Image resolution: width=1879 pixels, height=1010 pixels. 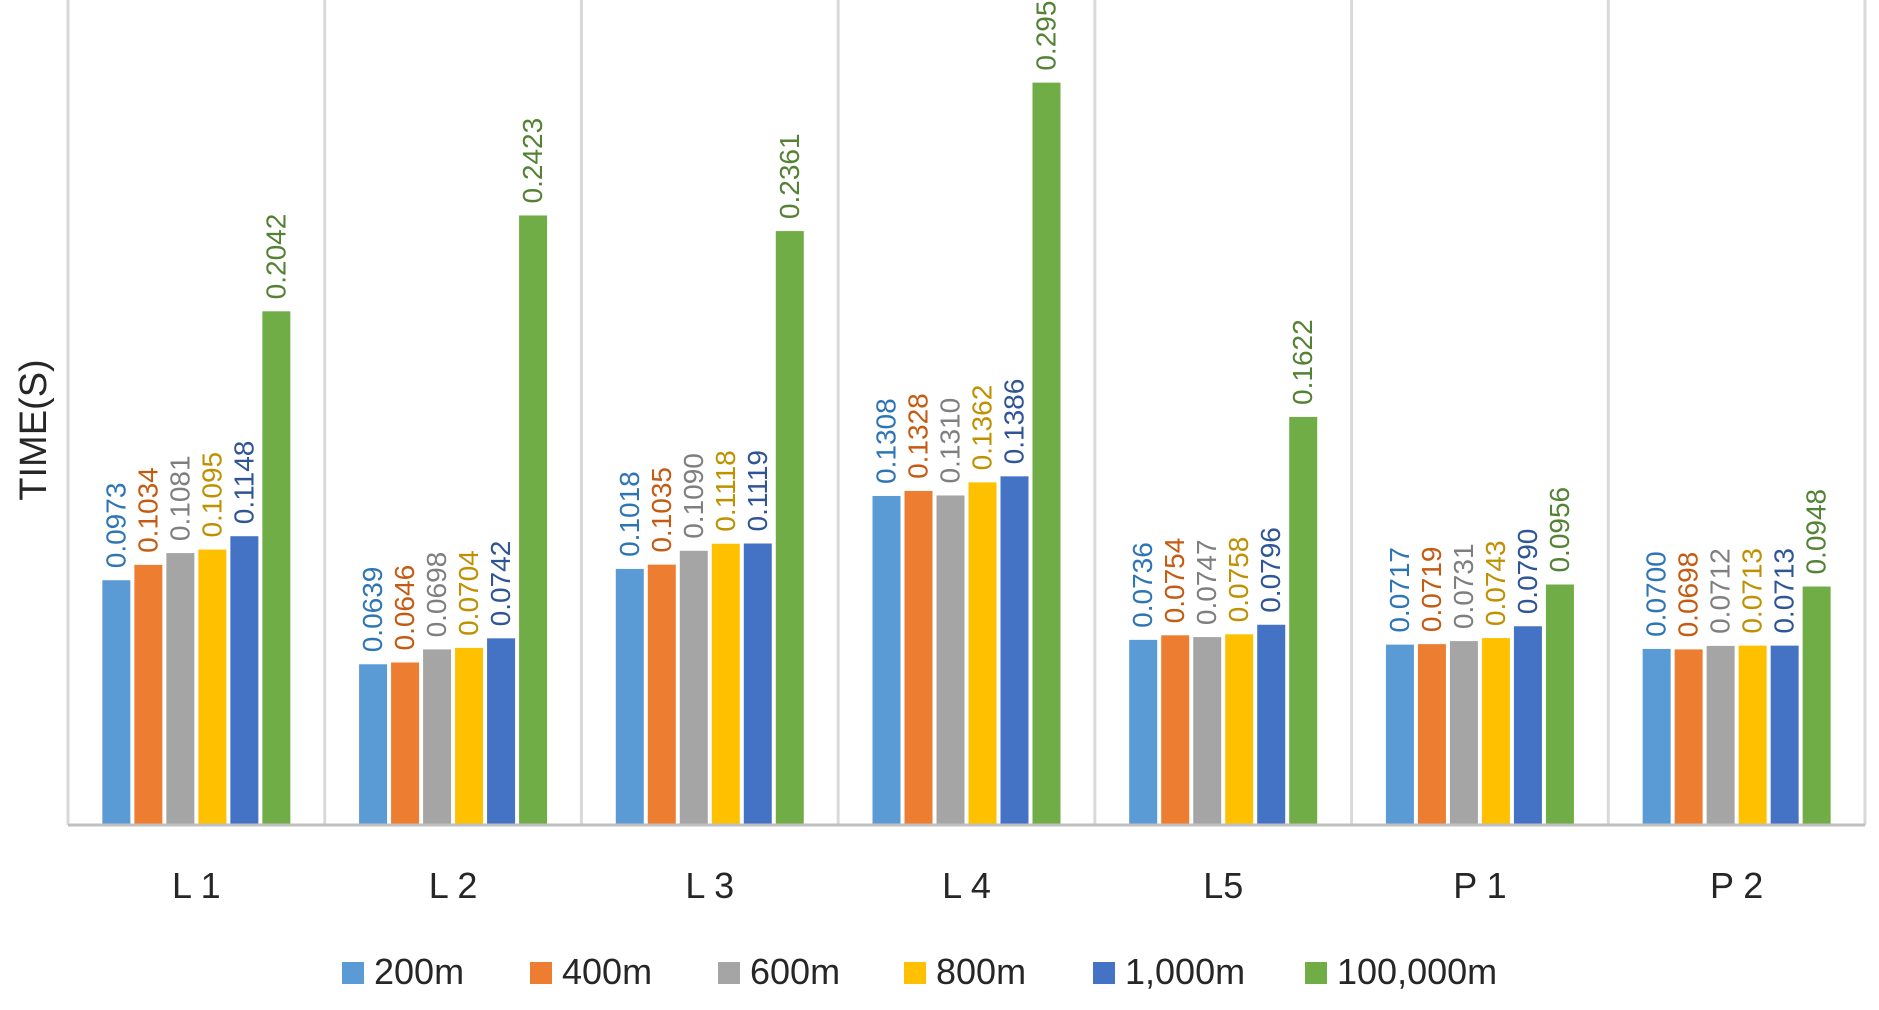 What do you see at coordinates (1302, 362) in the screenshot?
I see `value-label: 0.1622` at bounding box center [1302, 362].